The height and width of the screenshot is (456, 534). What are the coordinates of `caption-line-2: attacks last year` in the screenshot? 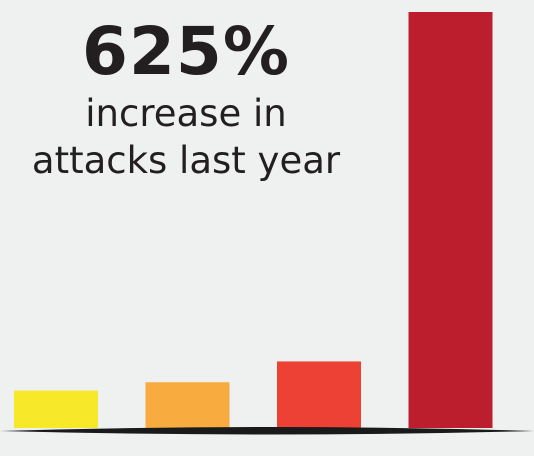 It's located at (186, 160).